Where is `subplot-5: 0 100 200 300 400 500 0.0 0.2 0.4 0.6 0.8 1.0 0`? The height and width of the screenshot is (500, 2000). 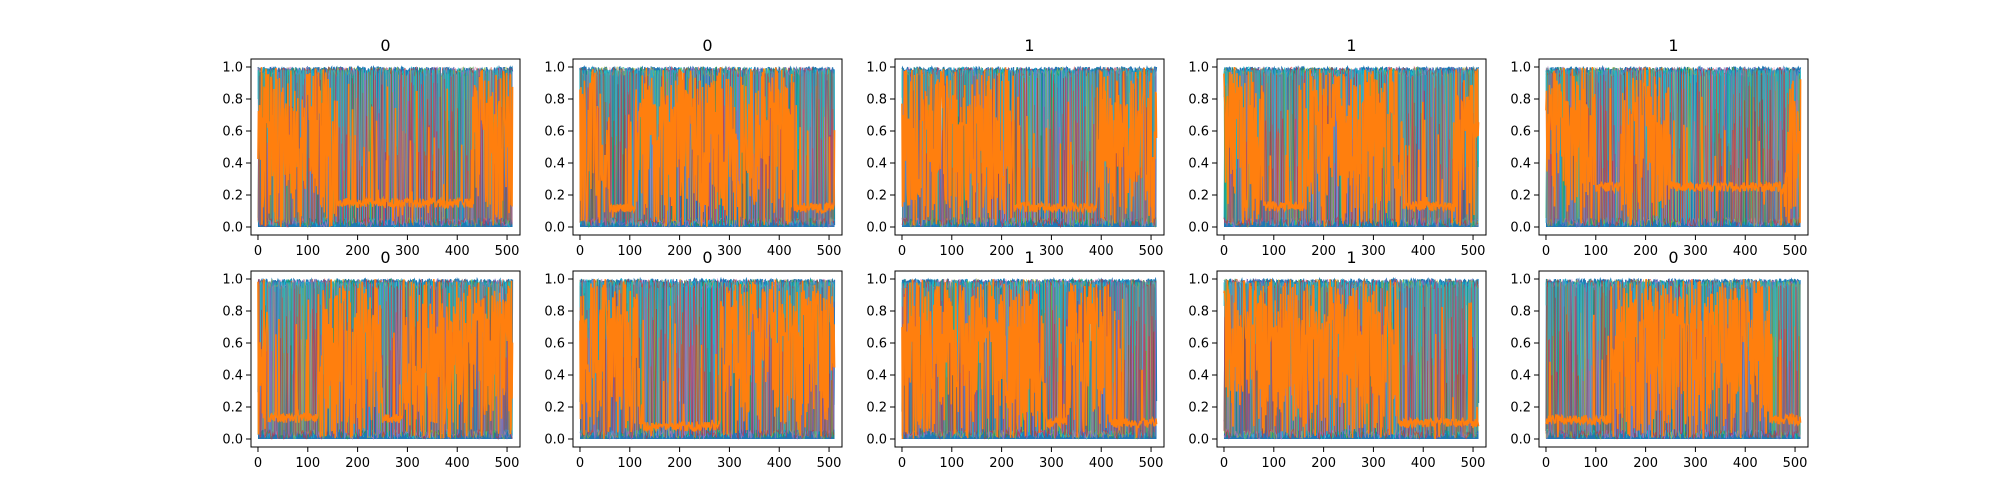
subplot-5: 0 100 200 300 400 500 0.0 0.2 0.4 0.6 0.8 1.0 0 is located at coordinates (371, 359).